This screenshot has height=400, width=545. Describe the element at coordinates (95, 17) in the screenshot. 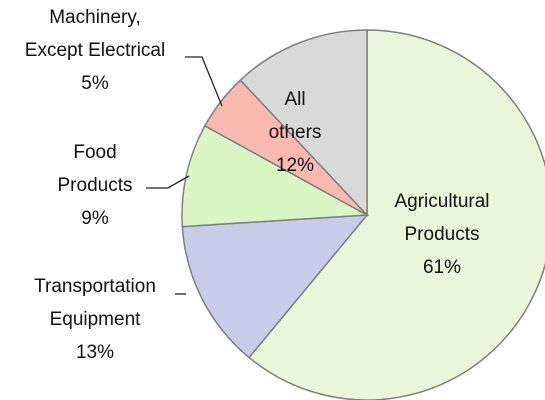

I see `category-label: Machinery,` at that location.